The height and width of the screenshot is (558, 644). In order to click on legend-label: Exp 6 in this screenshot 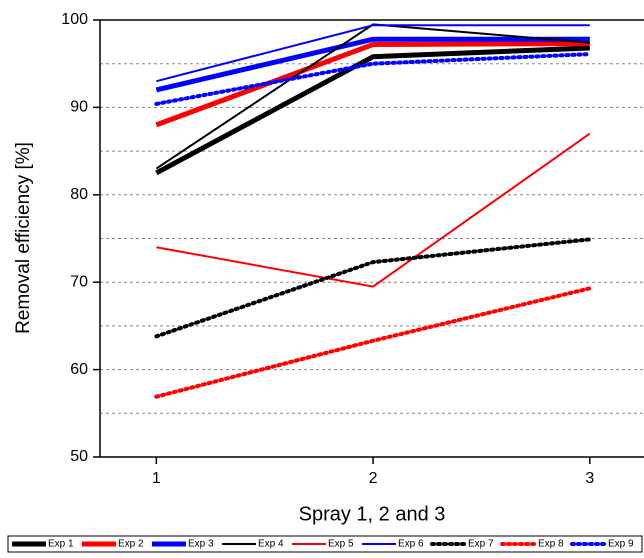, I will do `click(411, 544)`.